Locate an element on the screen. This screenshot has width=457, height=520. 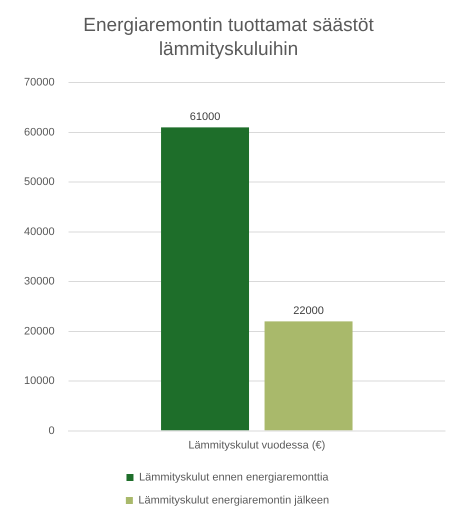
chart-title: Energiaremontin tuottamat säästöt lämmityskuluihin is located at coordinates (228, 38).